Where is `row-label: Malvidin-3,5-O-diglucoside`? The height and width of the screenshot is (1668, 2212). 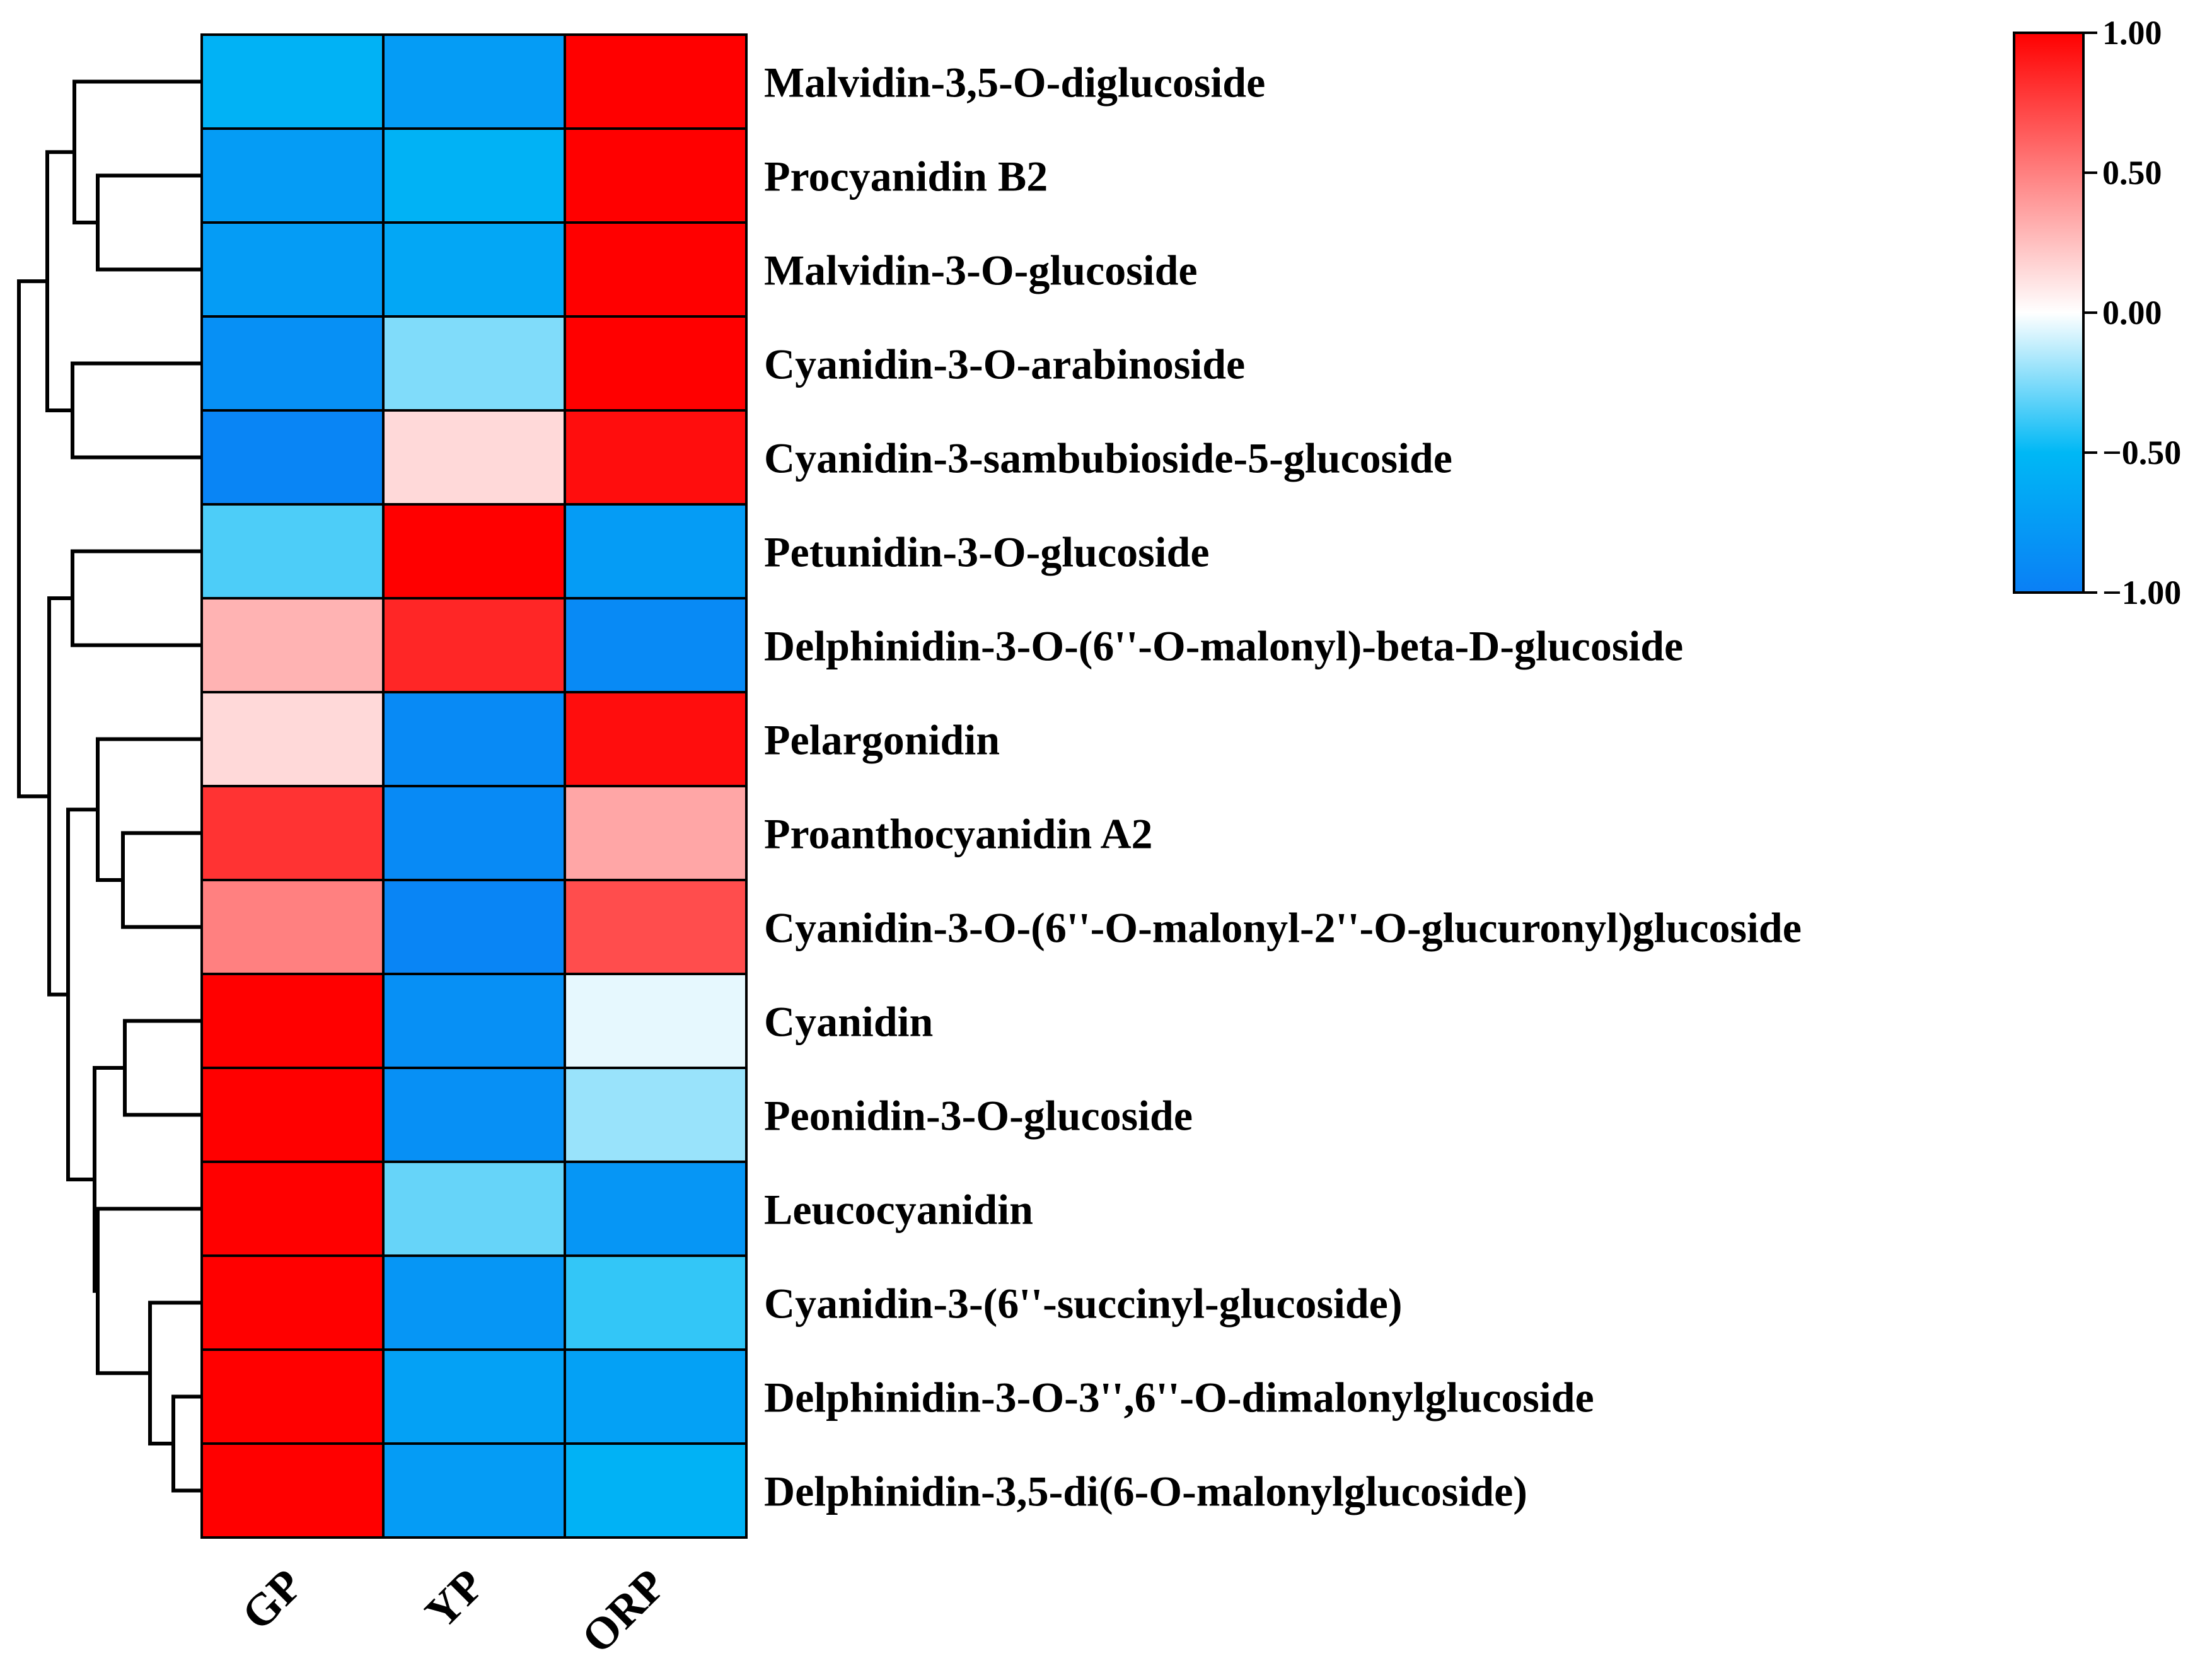
row-label: Malvidin-3,5-O-diglucoside is located at coordinates (1014, 83).